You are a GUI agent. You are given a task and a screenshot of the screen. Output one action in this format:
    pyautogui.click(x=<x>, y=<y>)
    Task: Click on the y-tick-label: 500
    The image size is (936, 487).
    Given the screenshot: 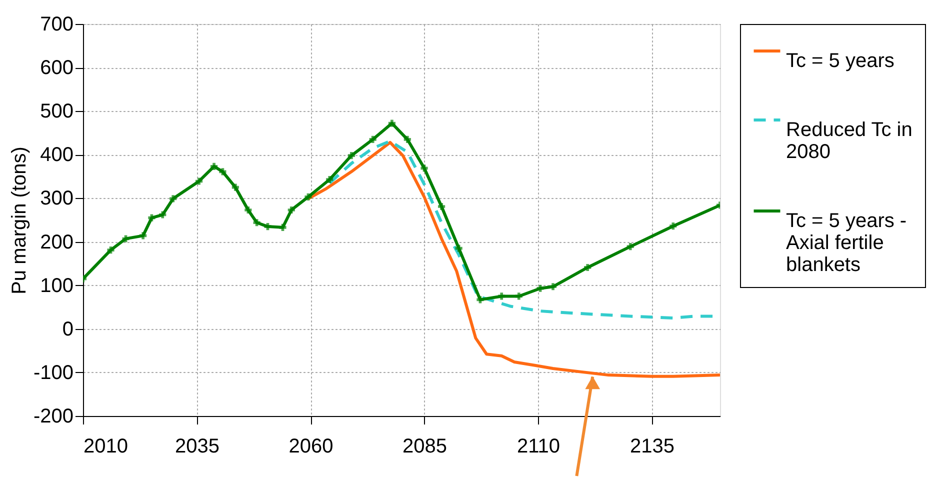 What is the action you would take?
    pyautogui.click(x=57, y=111)
    